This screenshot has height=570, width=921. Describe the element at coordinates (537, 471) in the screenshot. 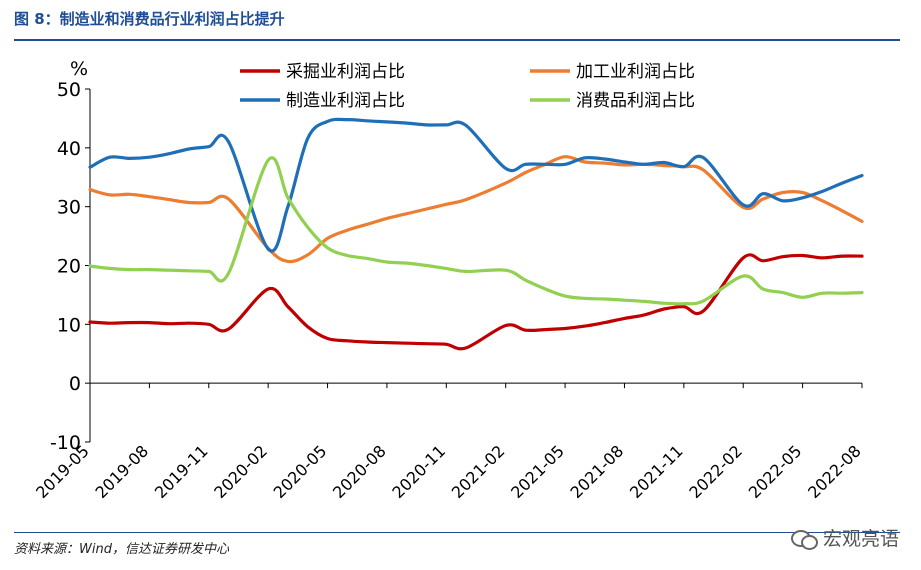

I see `x-tick-label: 2021-05` at that location.